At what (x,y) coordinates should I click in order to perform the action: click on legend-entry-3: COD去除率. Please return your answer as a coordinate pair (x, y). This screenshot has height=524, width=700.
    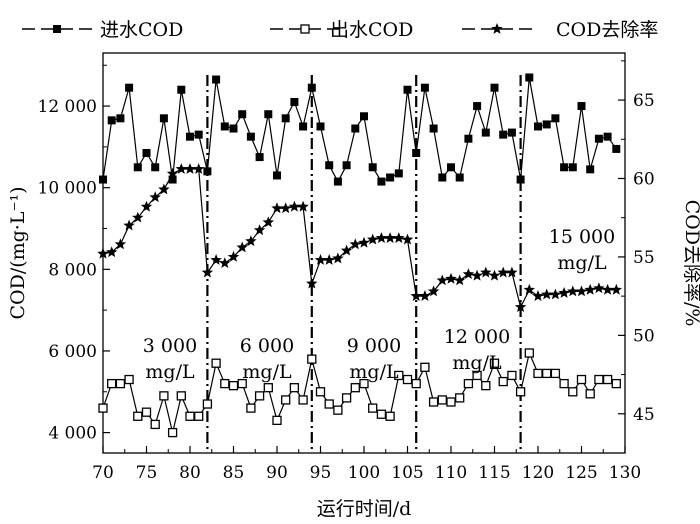
    Looking at the image, I should click on (560, 30).